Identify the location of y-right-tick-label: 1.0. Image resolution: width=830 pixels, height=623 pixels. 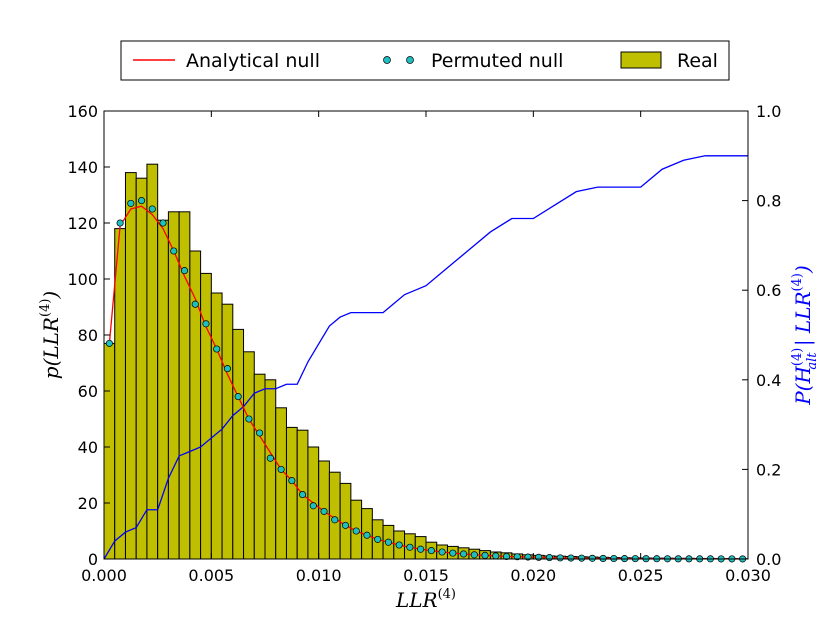
(768, 111).